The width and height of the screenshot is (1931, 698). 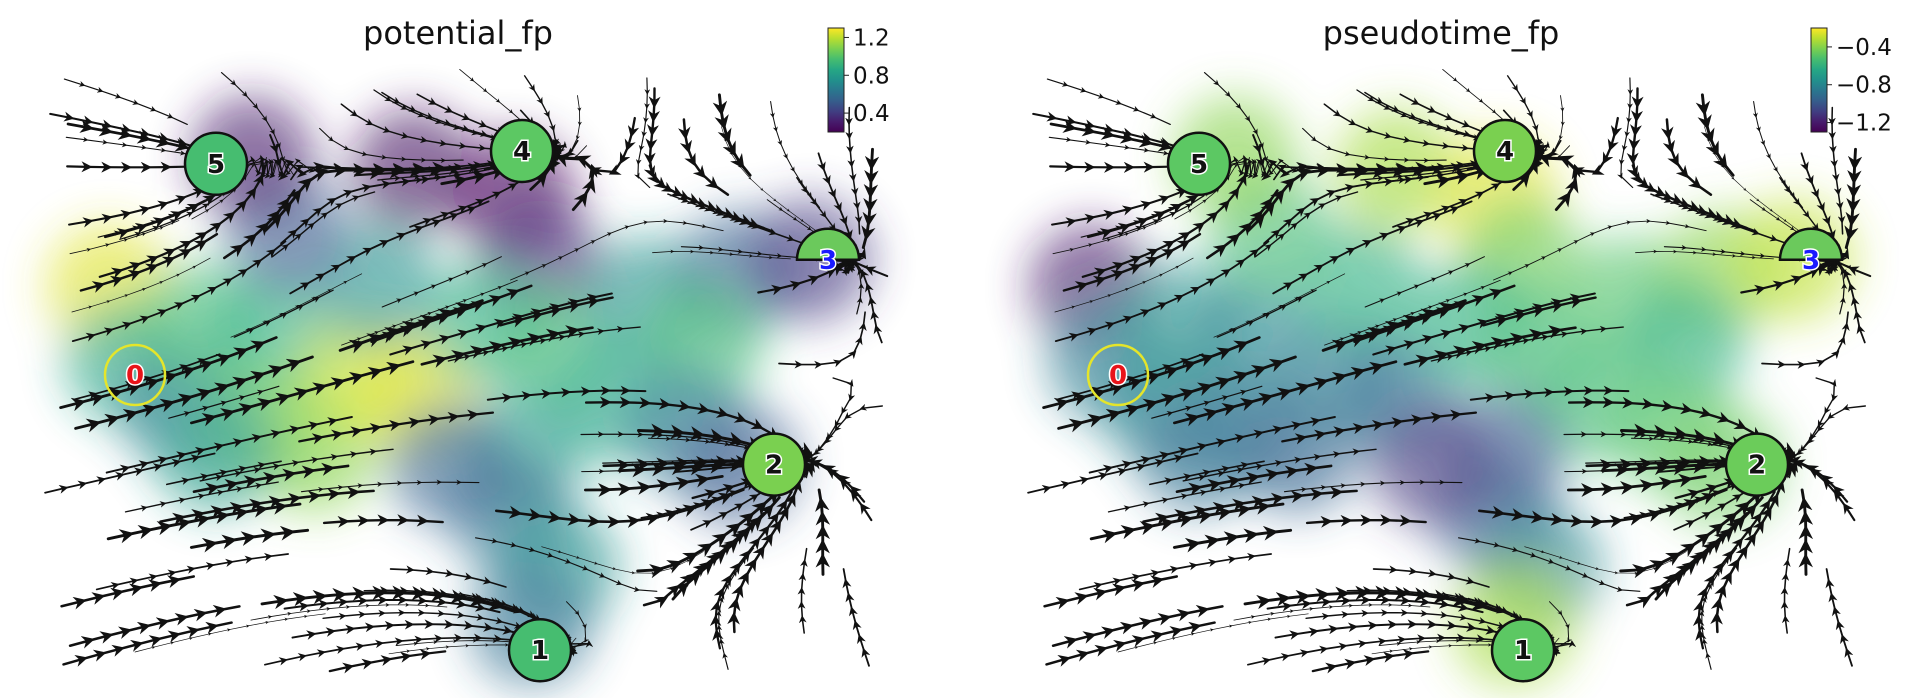 I want to click on colorbar-tick-label: 0.8, so click(x=871, y=76).